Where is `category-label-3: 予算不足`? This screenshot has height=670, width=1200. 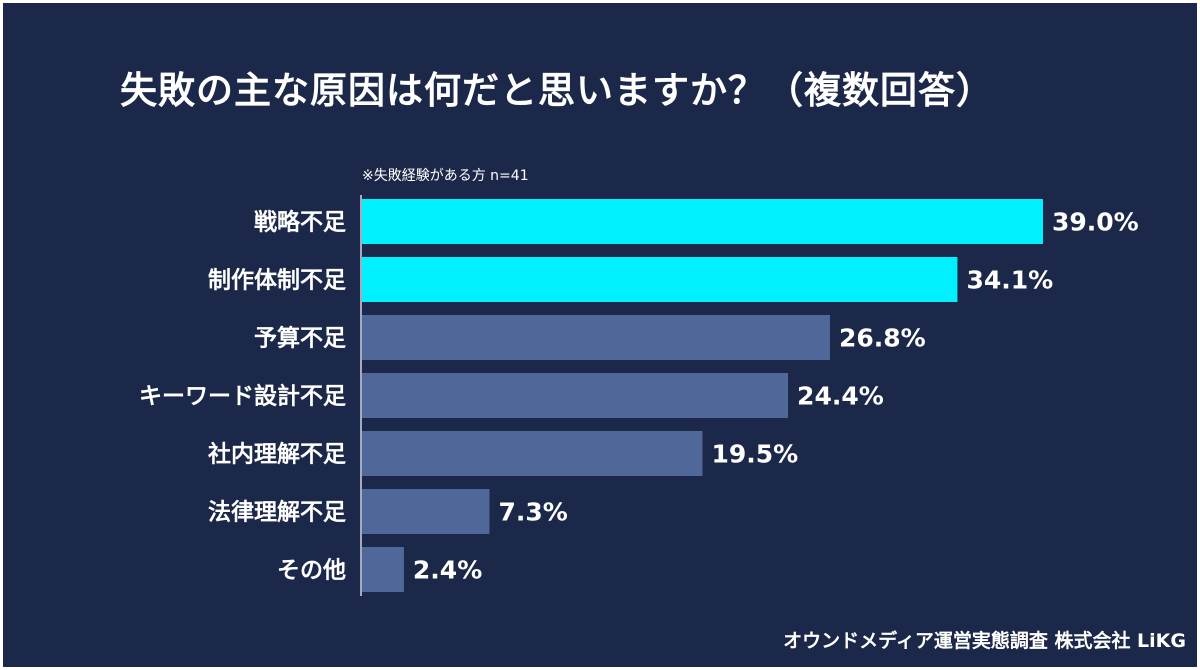 category-label-3: 予算不足 is located at coordinates (300, 338).